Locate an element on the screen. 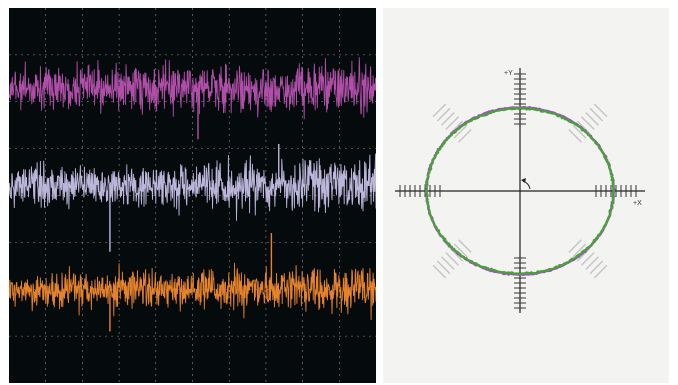 The image size is (678, 385). angle-arrow is located at coordinates (523, 180).